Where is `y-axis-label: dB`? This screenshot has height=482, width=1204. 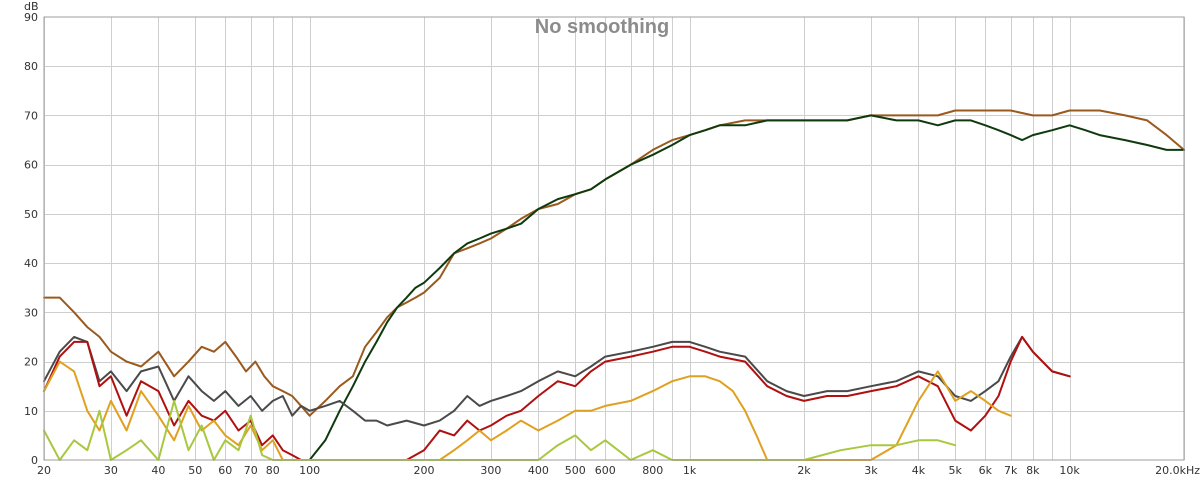 y-axis-label: dB is located at coordinates (31, 6).